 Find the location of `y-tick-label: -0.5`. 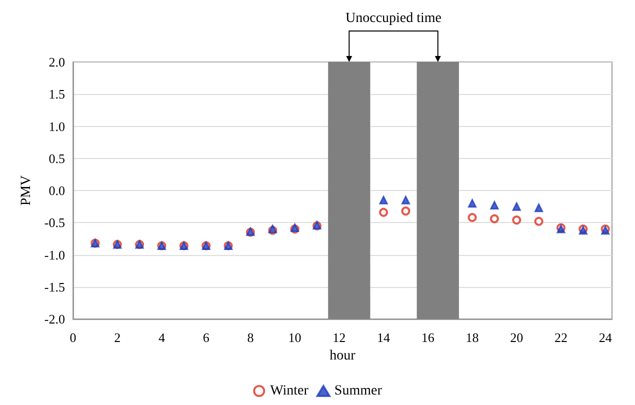

y-tick-label: -0.5 is located at coordinates (54, 222).